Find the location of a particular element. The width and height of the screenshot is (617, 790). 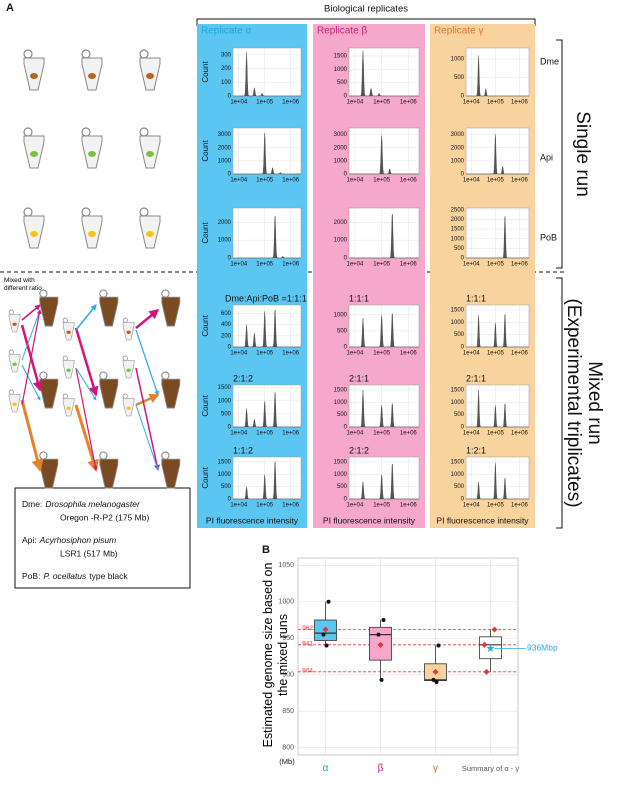

y-tick-label: 100 is located at coordinates (226, 83).